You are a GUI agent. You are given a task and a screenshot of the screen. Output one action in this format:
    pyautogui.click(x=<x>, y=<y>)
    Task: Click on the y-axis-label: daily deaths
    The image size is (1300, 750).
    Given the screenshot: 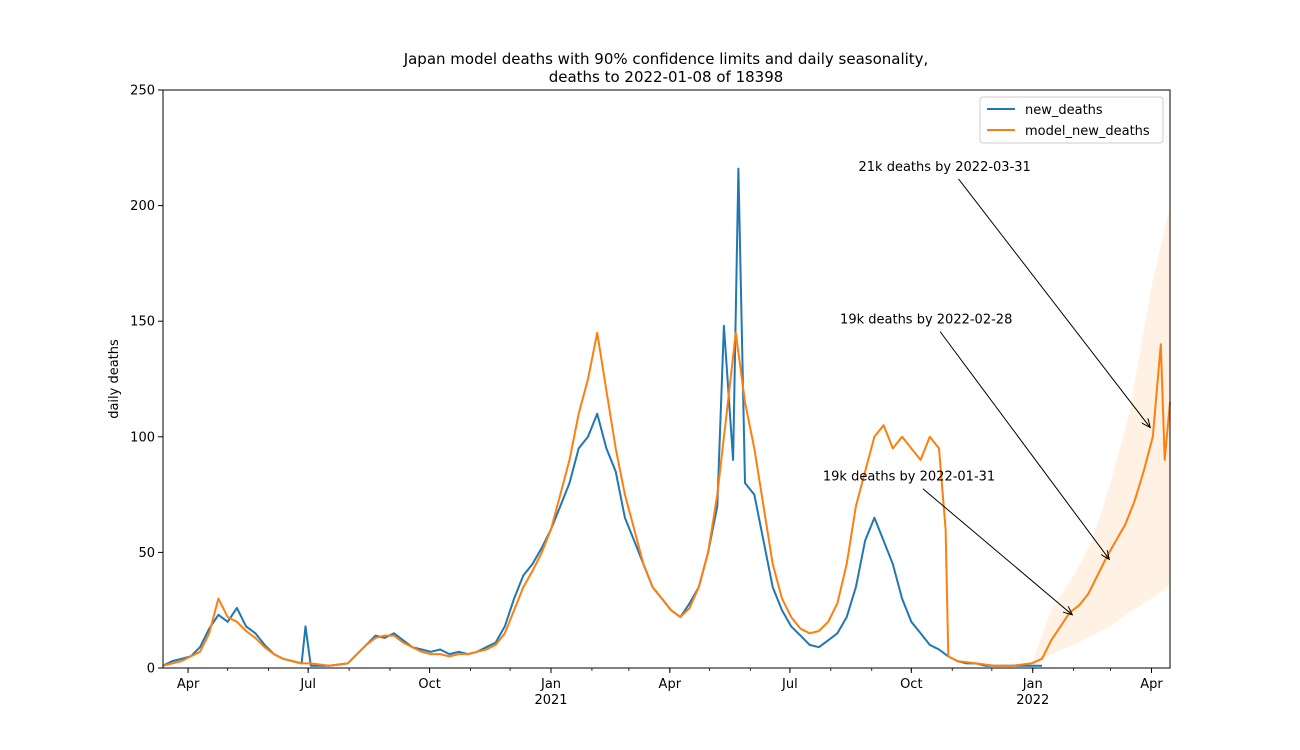 What is the action you would take?
    pyautogui.click(x=114, y=379)
    